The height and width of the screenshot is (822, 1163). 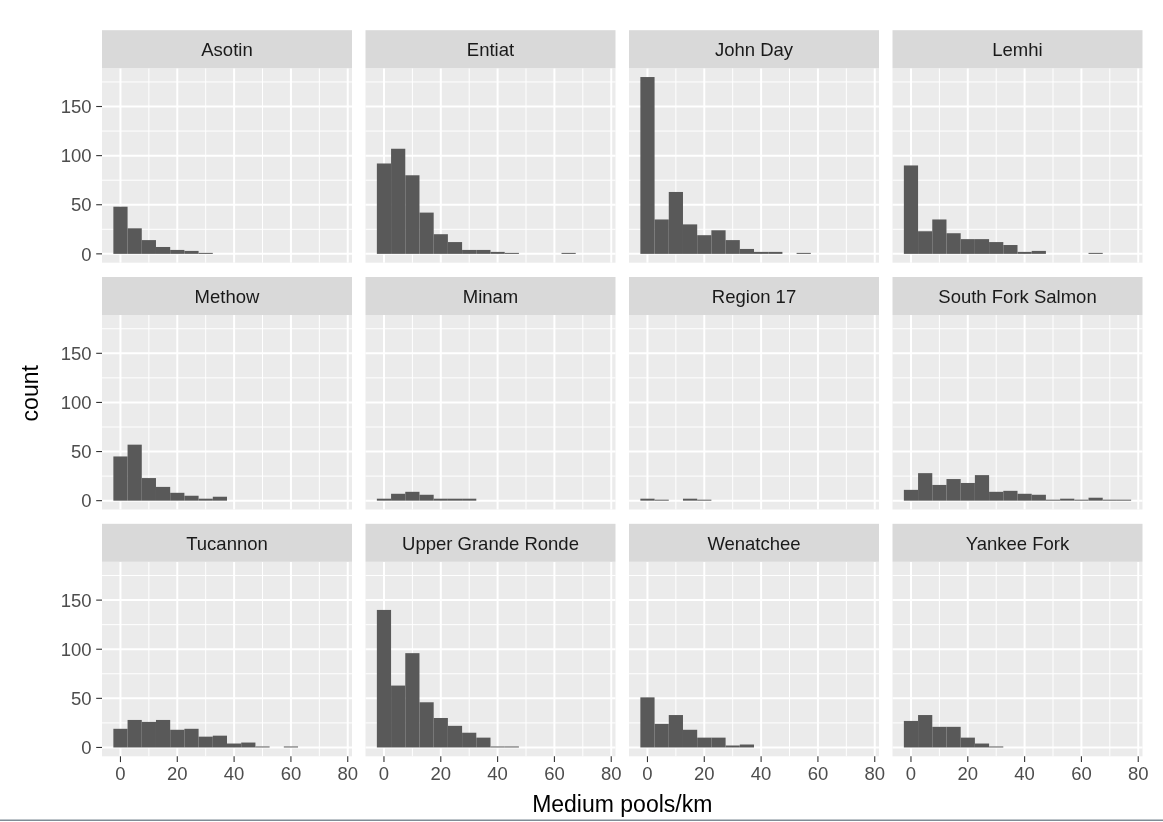 I want to click on chart-title: Yankee Fork, so click(x=1017, y=543).